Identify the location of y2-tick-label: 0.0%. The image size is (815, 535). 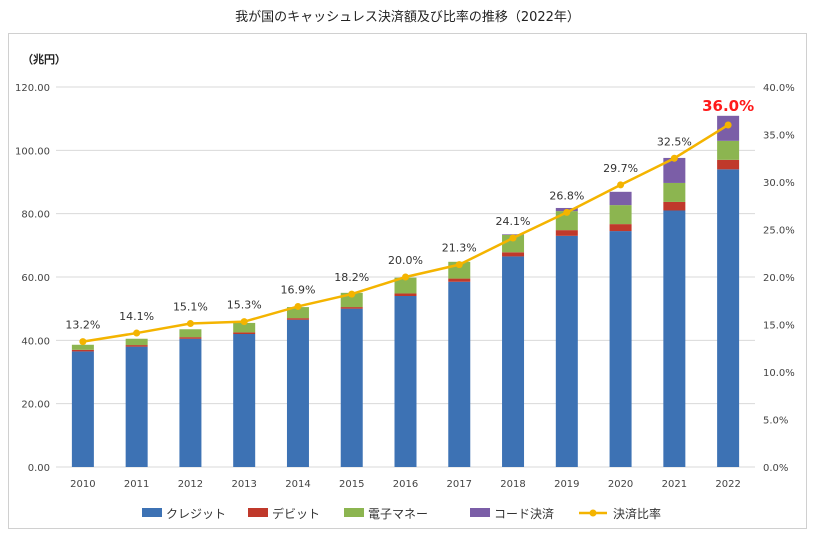
(775, 468).